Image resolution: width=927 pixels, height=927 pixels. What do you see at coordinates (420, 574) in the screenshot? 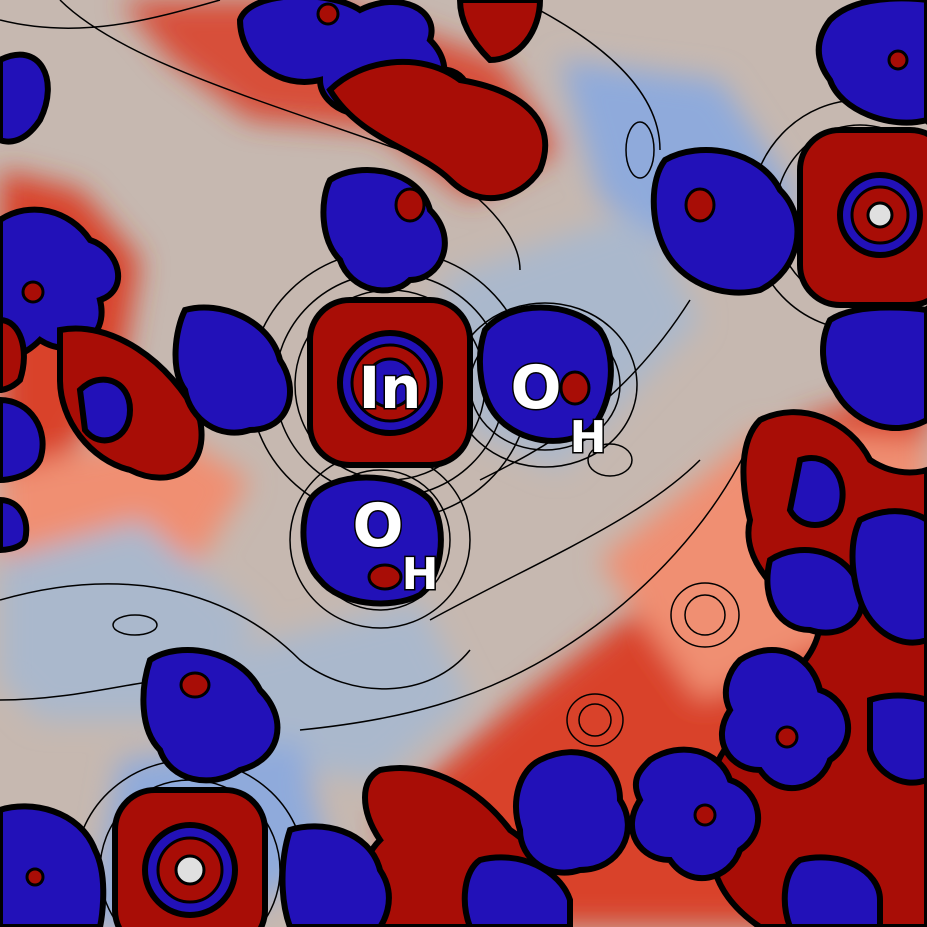
I see `label-hydrogen-bottom: H` at bounding box center [420, 574].